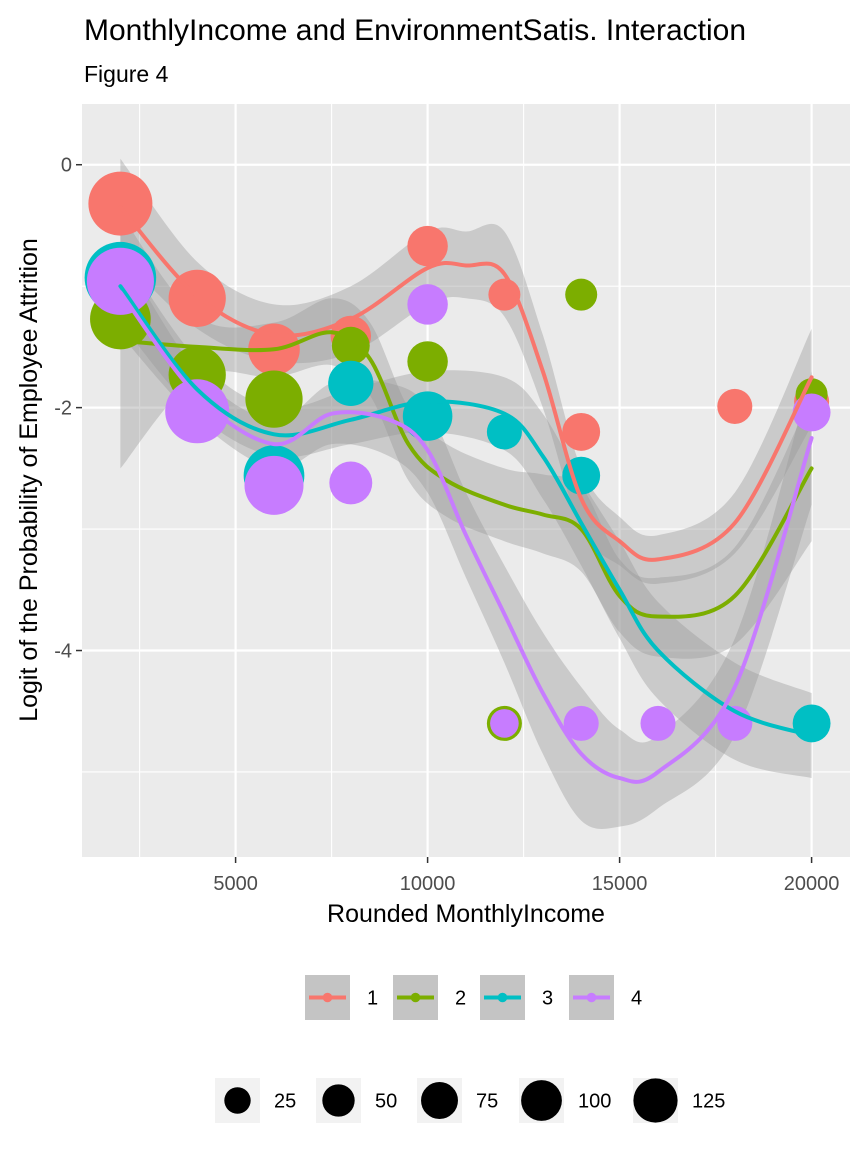 This screenshot has width=864, height=1152. Describe the element at coordinates (235, 884) in the screenshot. I see `x-tick-label: 5000` at that location.